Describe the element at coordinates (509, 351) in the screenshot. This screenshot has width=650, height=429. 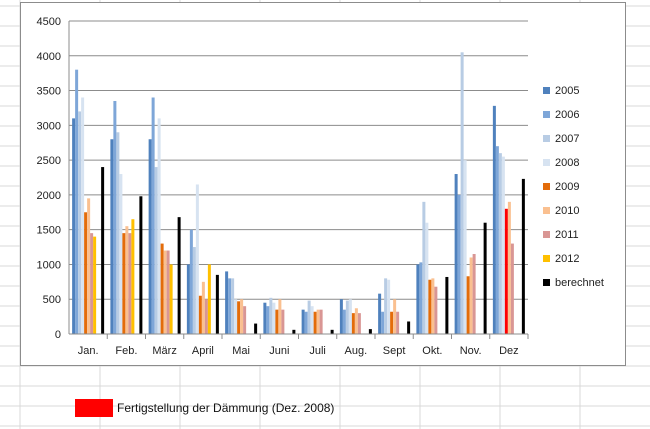
I see `x-tick-label: Dez` at that location.